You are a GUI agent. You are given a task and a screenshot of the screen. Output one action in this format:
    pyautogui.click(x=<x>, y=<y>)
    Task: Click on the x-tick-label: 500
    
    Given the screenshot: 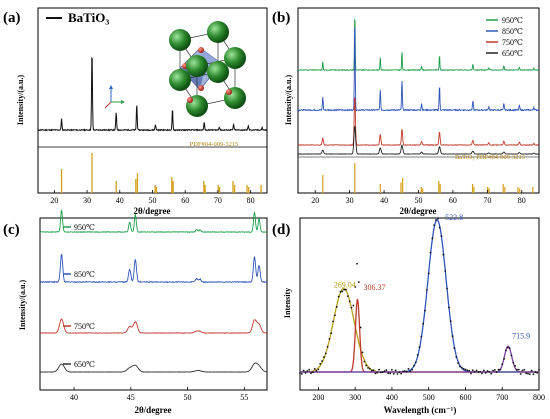 What is the action you would take?
    pyautogui.click(x=429, y=397)
    